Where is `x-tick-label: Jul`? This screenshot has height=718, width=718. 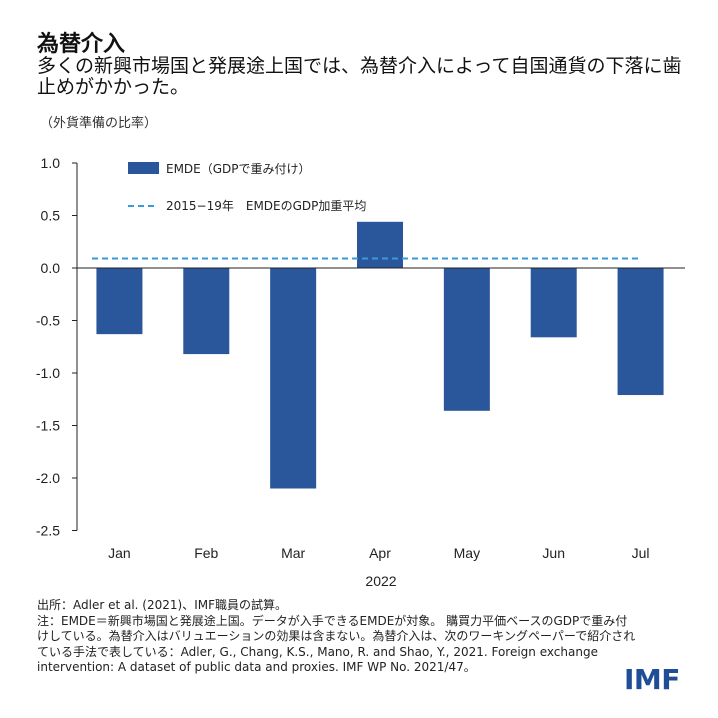
x-tick-label: Jul is located at coordinates (641, 553).